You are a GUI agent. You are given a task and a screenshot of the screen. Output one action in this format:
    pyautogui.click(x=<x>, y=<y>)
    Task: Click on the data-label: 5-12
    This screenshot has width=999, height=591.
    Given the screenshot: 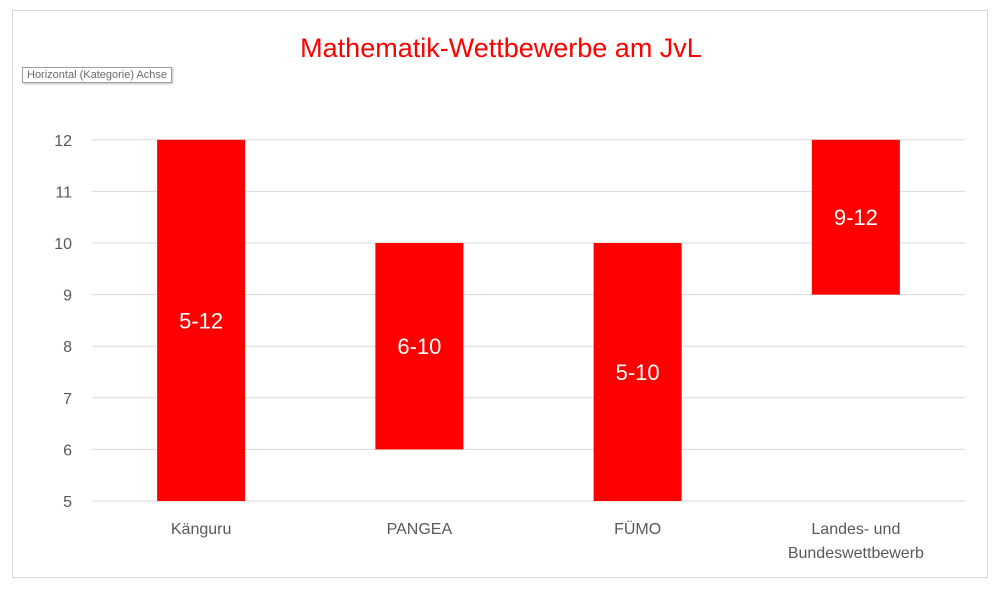 What is the action you would take?
    pyautogui.click(x=201, y=320)
    